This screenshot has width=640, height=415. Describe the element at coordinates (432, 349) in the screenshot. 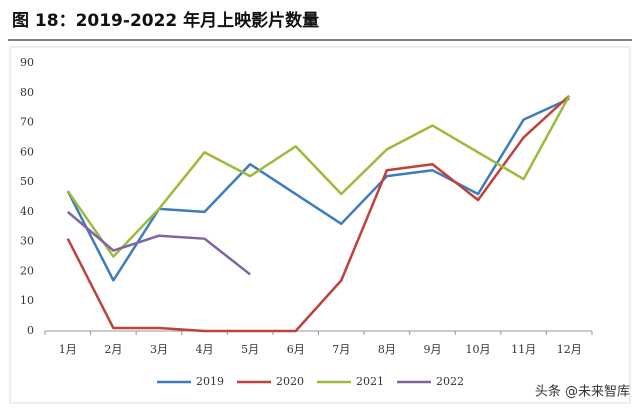

I see `x-tick-label: 9月` at that location.